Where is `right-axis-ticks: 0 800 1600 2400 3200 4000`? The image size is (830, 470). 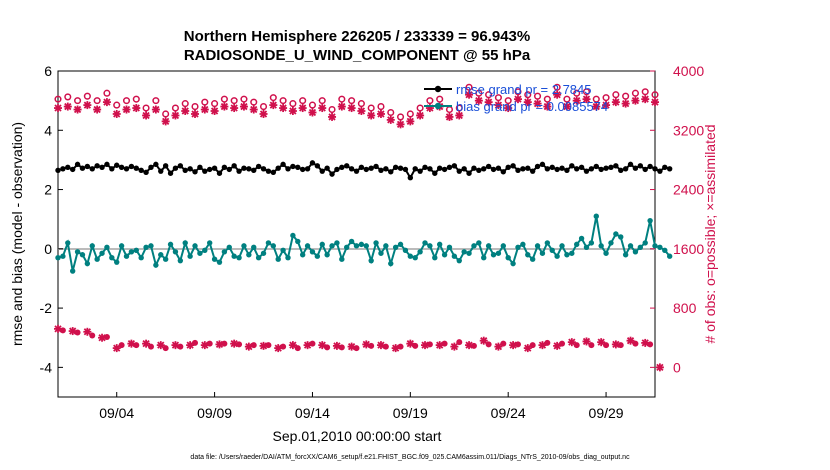 right-axis-ticks: 0 800 1600 2400 3200 4000 is located at coordinates (677, 219).